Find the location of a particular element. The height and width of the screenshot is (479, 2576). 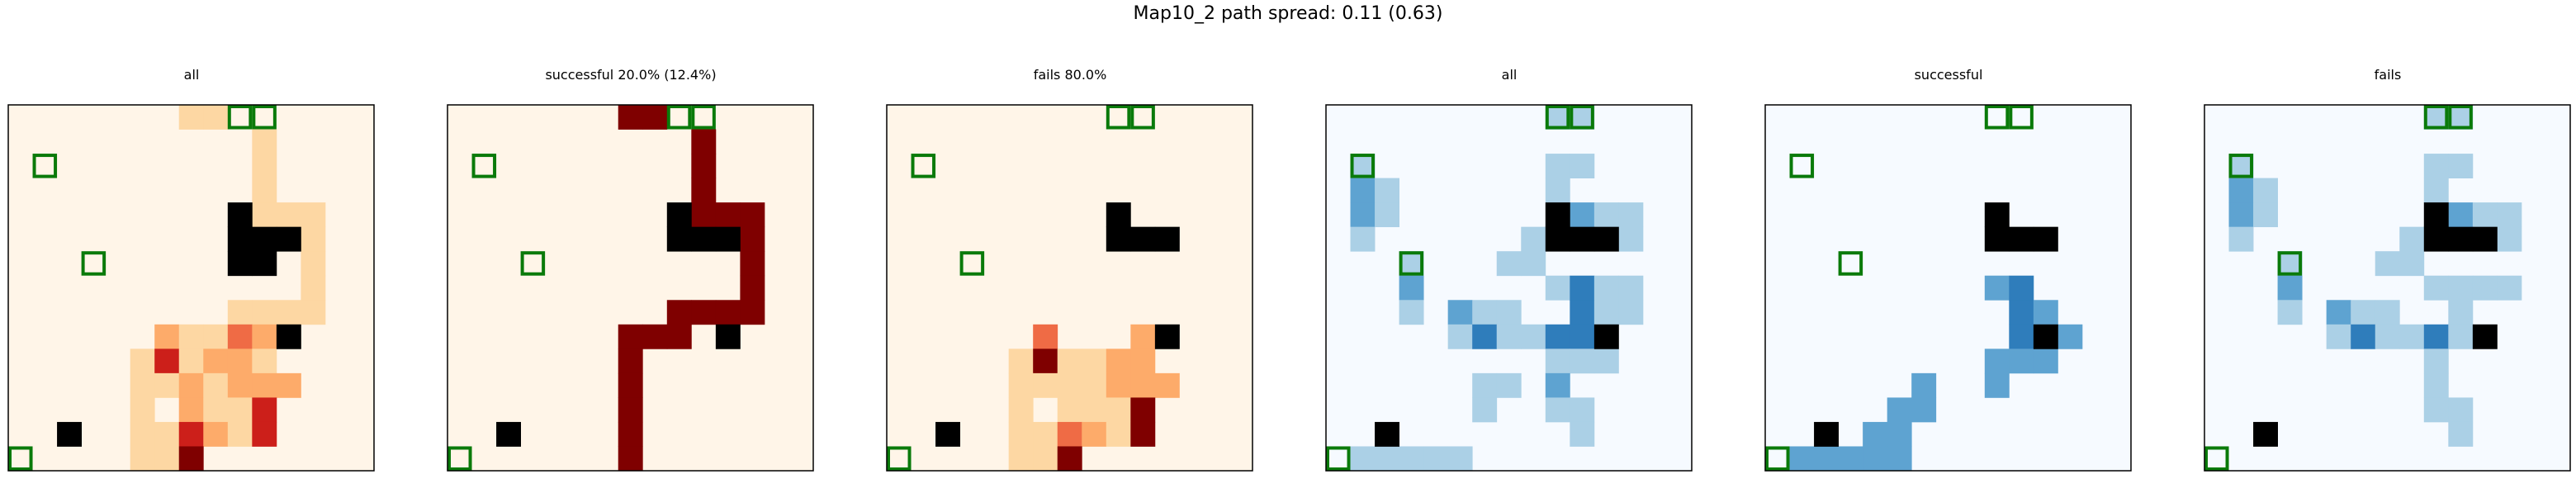

panel-title: successful is located at coordinates (1948, 75).